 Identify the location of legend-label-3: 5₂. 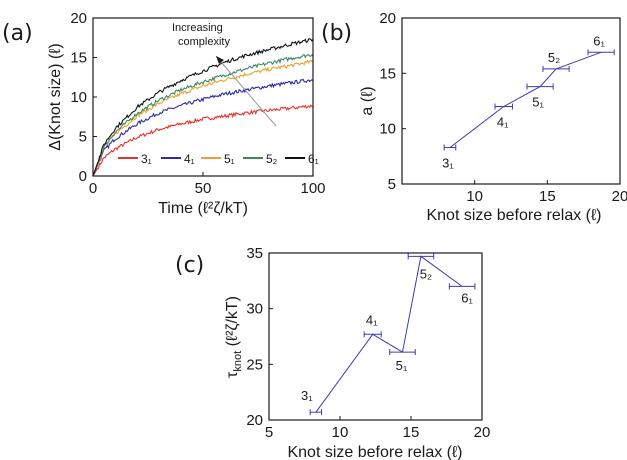
(272, 159).